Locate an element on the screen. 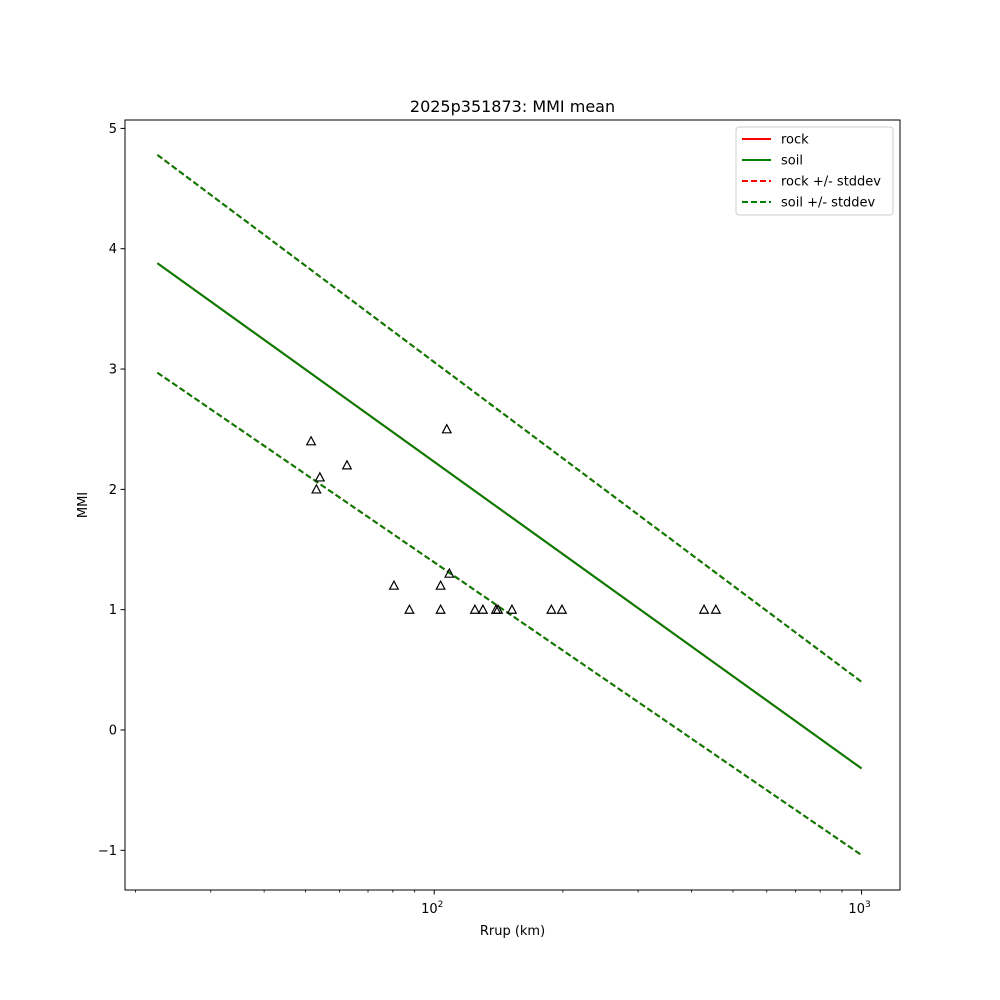 This screenshot has height=1000, width=1000. y-tick-label-4: 3 is located at coordinates (113, 370).